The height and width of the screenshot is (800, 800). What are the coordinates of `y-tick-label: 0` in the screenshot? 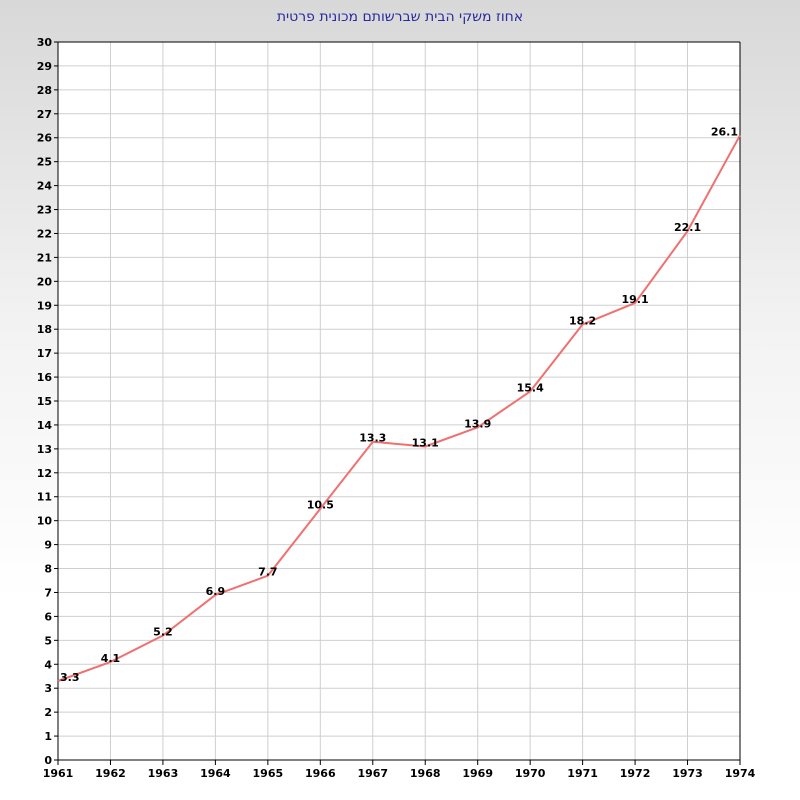 It's located at (48, 760).